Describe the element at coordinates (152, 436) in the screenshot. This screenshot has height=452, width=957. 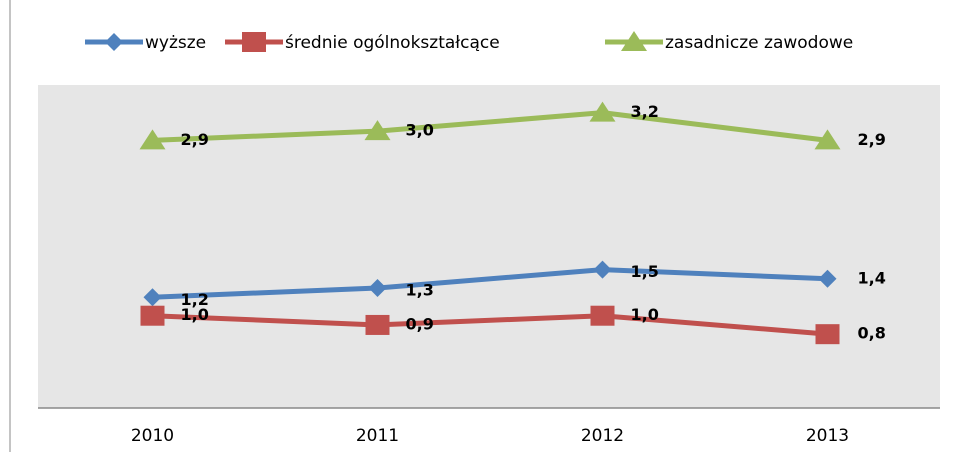
I see `x-tick-label: 2010` at that location.